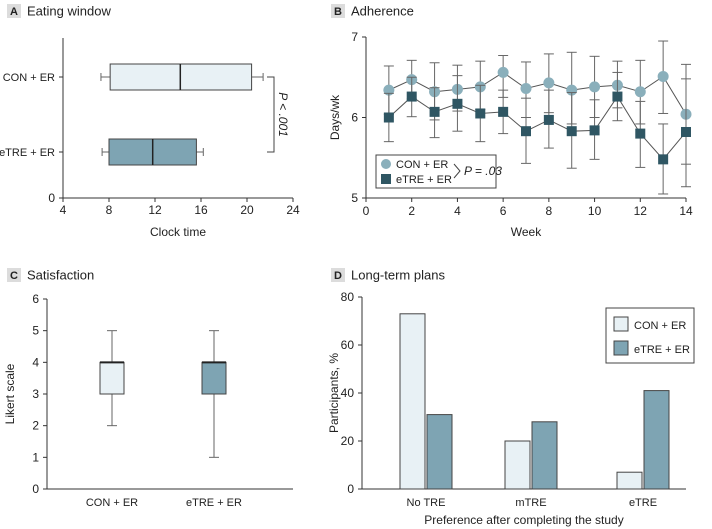  I want to click on panel-b-x-label: Week, so click(526, 232).